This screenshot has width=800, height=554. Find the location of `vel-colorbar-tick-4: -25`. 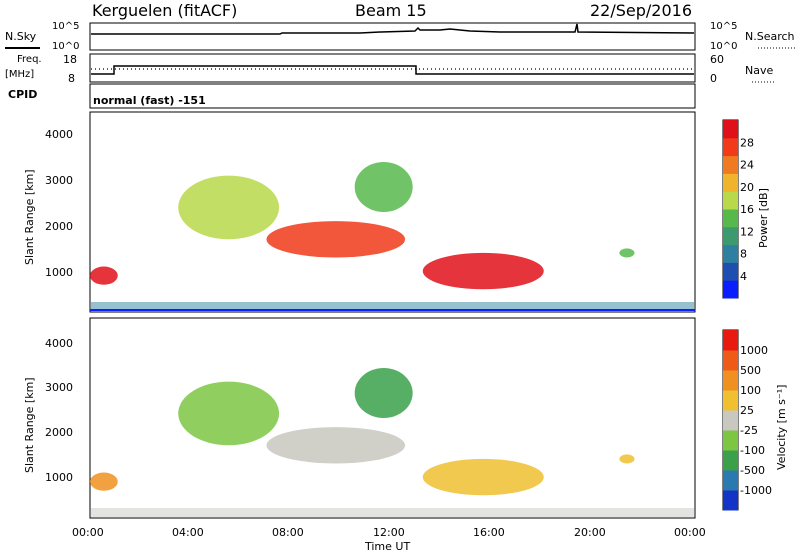

vel-colorbar-tick-4: -25 is located at coordinates (749, 430).